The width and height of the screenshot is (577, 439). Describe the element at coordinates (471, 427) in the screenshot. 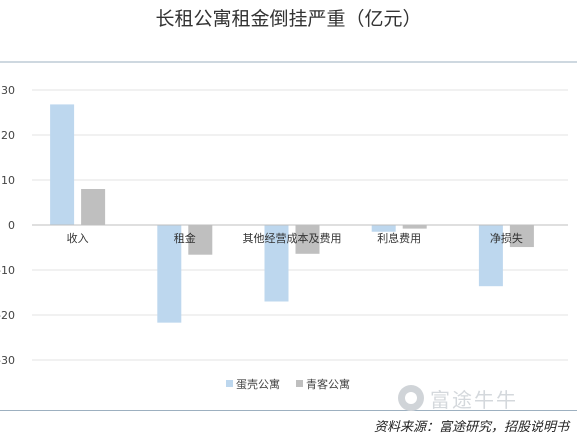

I see `source-note: 资料来源：富途研究，招股说明书` at that location.